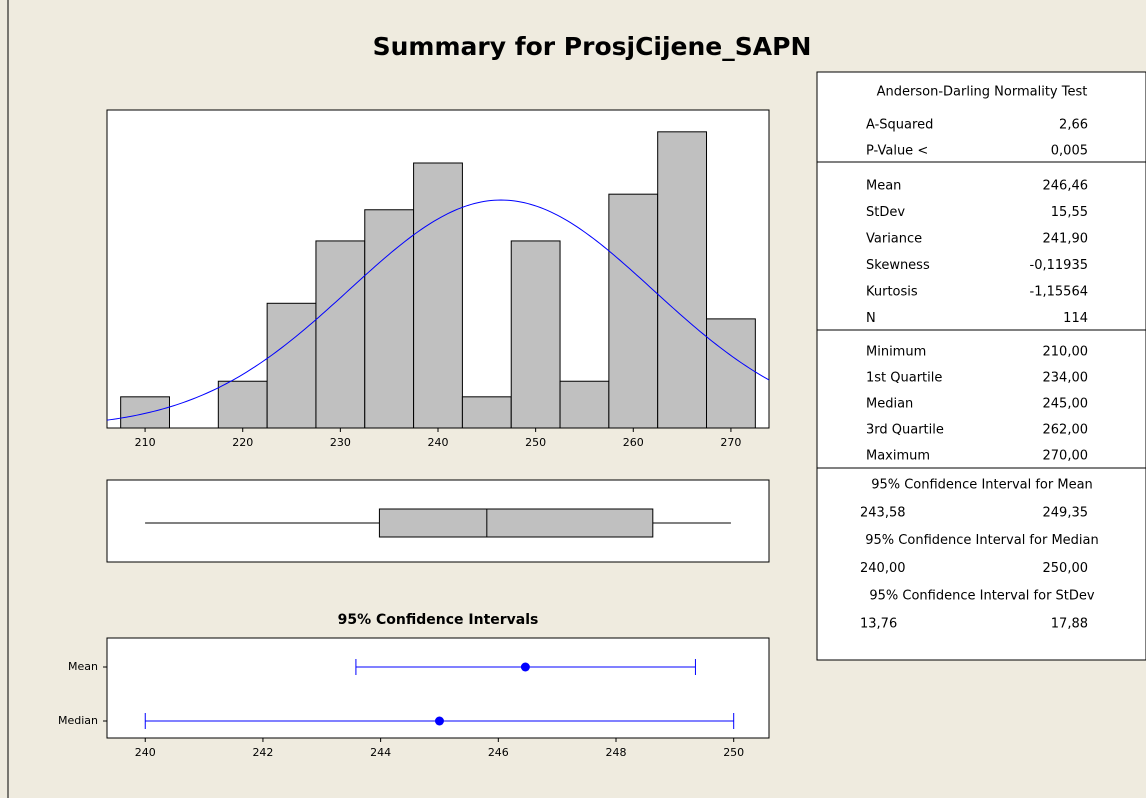  I want to click on interval-lower: 13,76, so click(878, 624).